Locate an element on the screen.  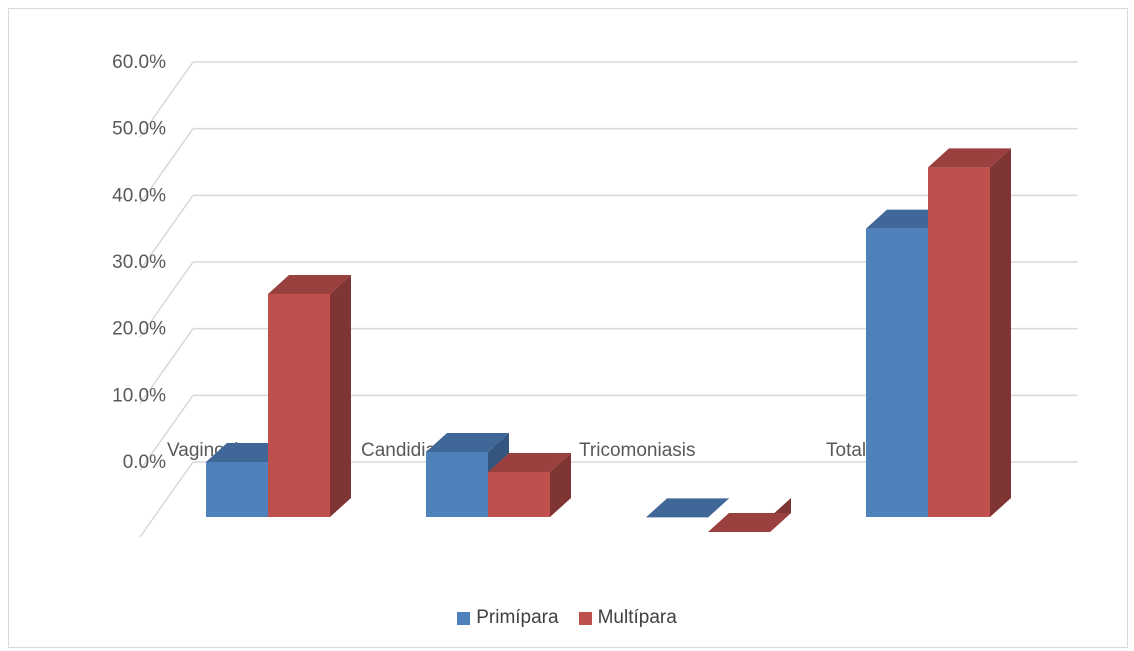
y-tick-label: 40.0% is located at coordinates (139, 195).